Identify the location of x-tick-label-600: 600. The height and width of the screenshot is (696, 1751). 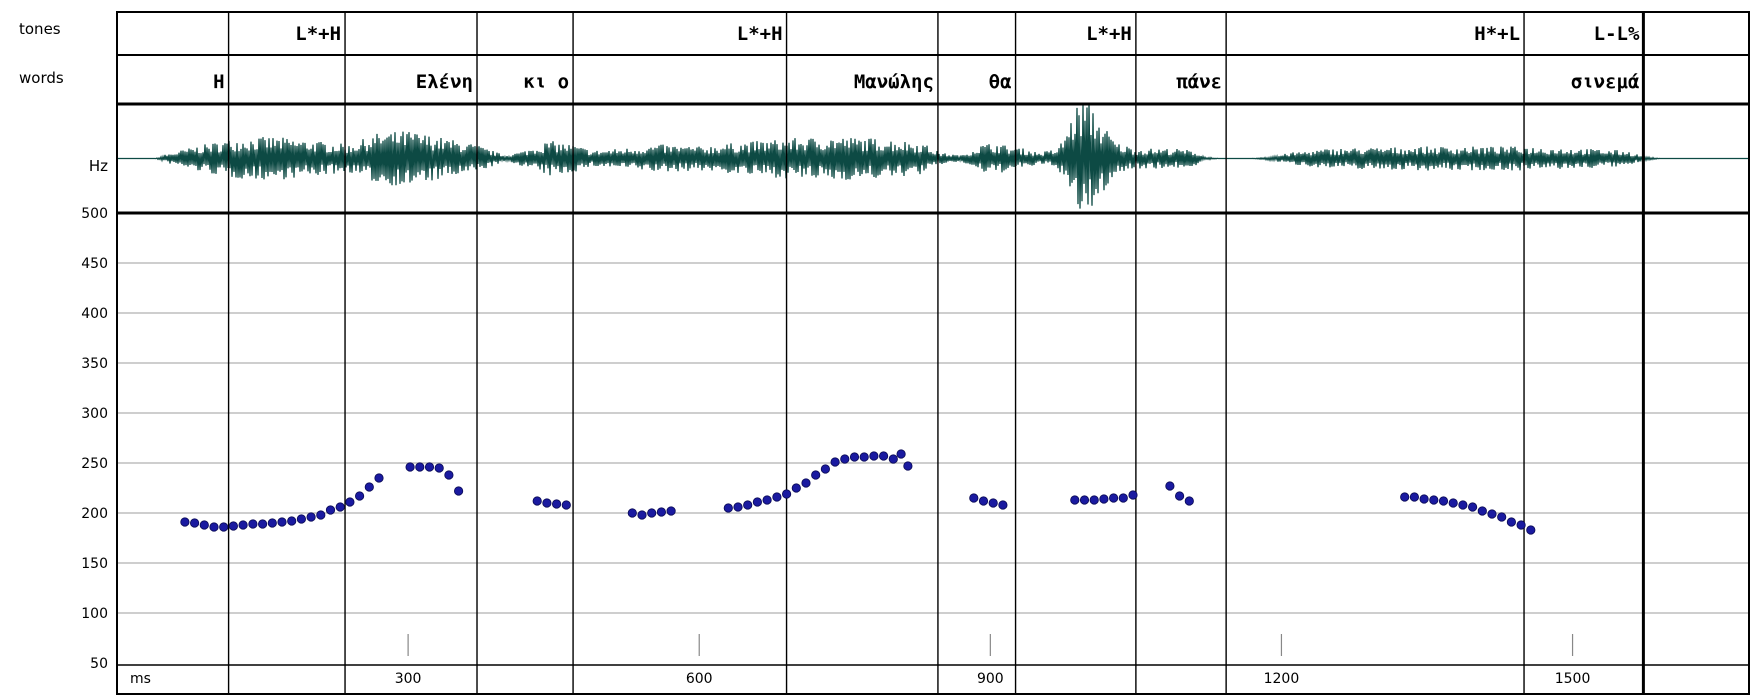
(699, 679).